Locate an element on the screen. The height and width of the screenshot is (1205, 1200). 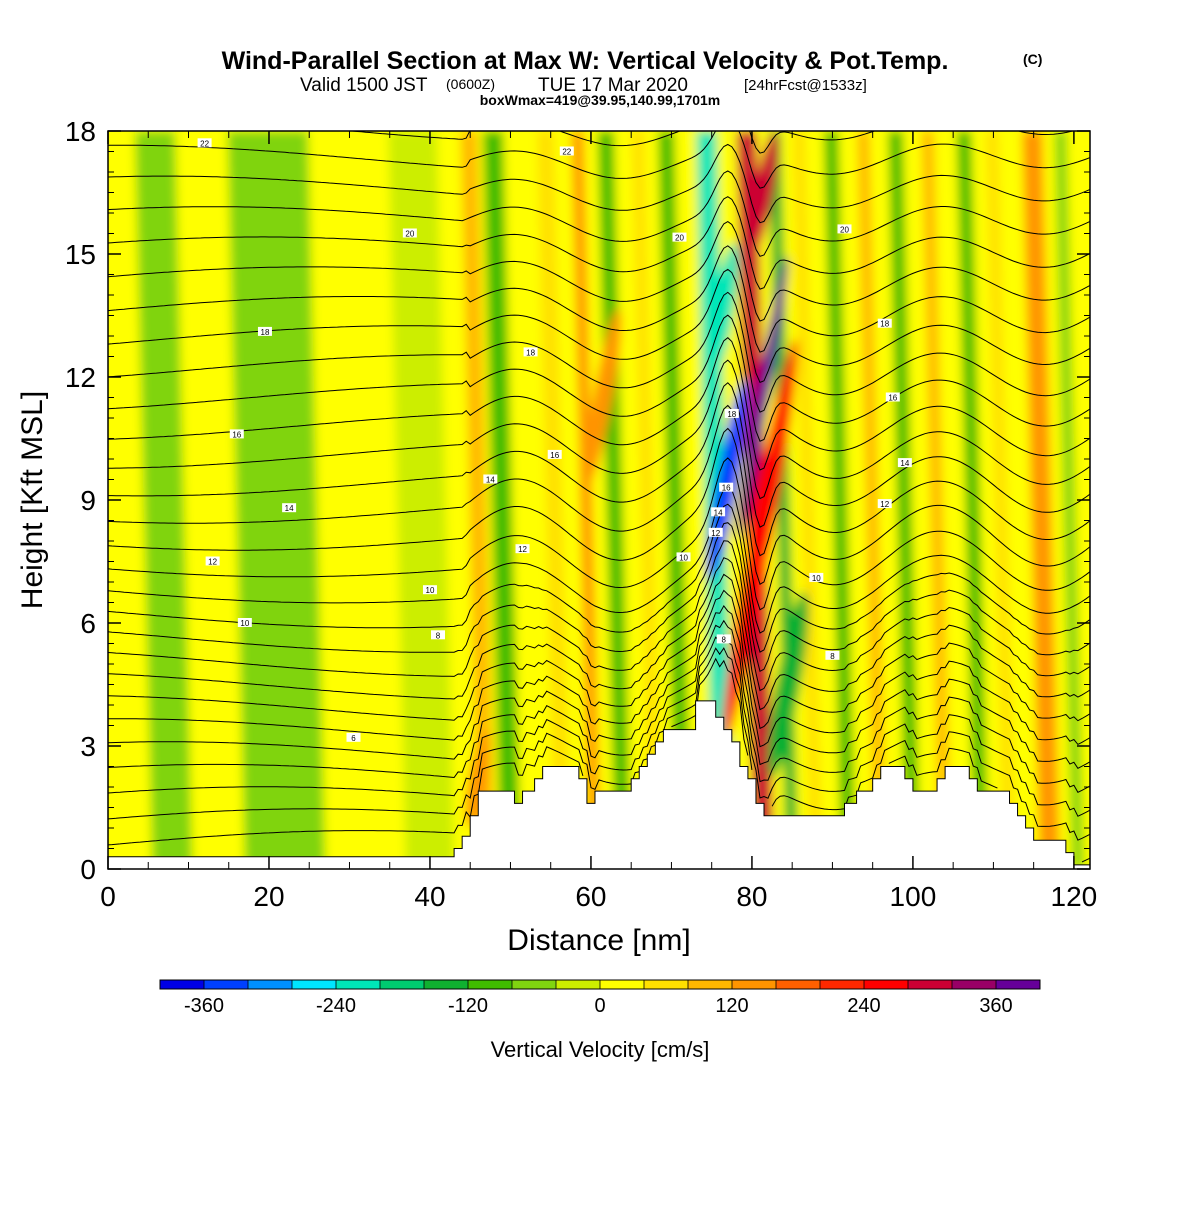
y-tick-label: 3 is located at coordinates (88, 746).